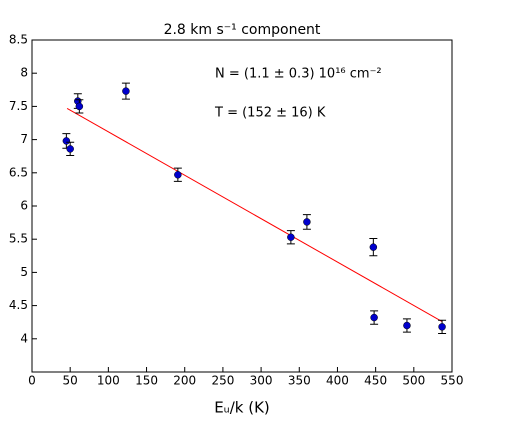 The image size is (509, 423). I want to click on x-axis-label: Eᵤ/k (K), so click(242, 408).